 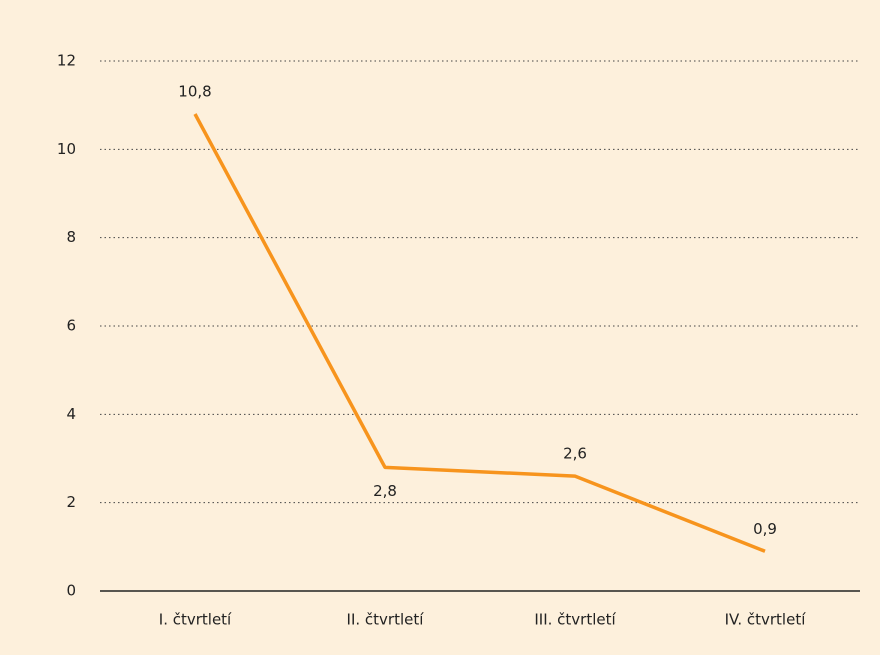 What do you see at coordinates (386, 620) in the screenshot?
I see `x-tick-label: II. čtvrtletí` at bounding box center [386, 620].